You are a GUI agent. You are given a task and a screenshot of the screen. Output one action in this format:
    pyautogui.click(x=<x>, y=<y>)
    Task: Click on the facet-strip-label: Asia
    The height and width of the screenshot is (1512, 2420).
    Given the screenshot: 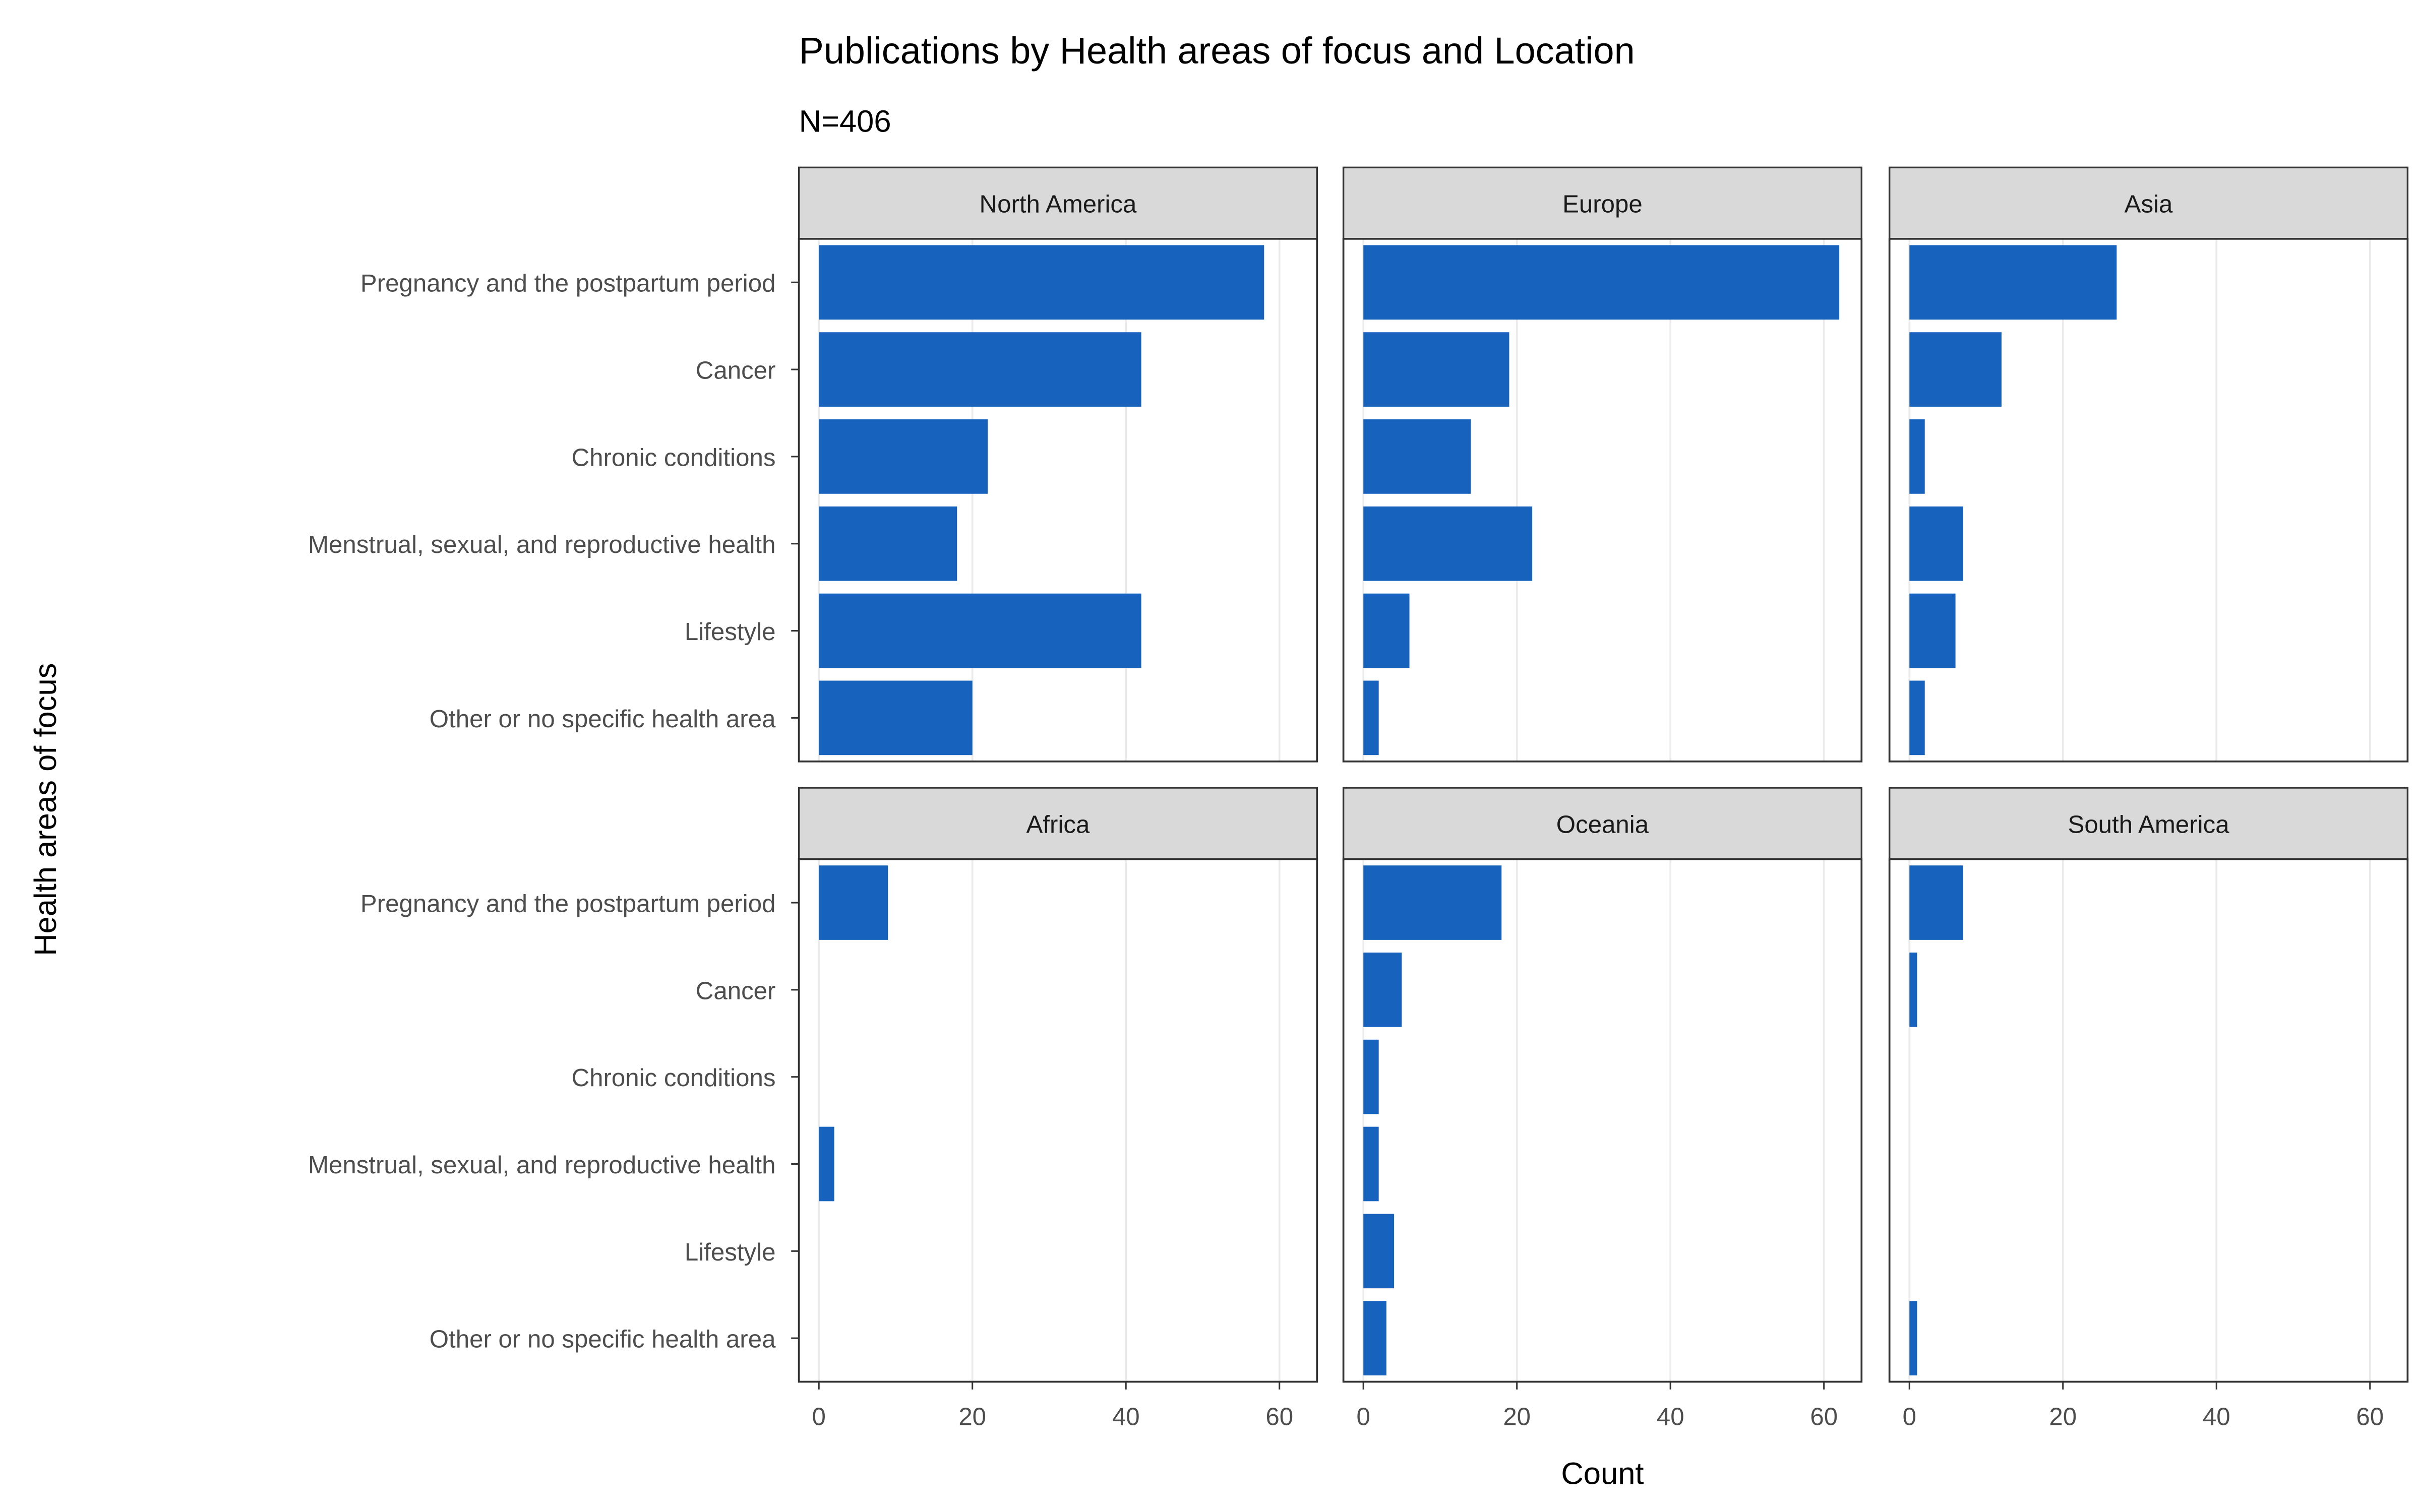 What is the action you would take?
    pyautogui.click(x=2149, y=204)
    